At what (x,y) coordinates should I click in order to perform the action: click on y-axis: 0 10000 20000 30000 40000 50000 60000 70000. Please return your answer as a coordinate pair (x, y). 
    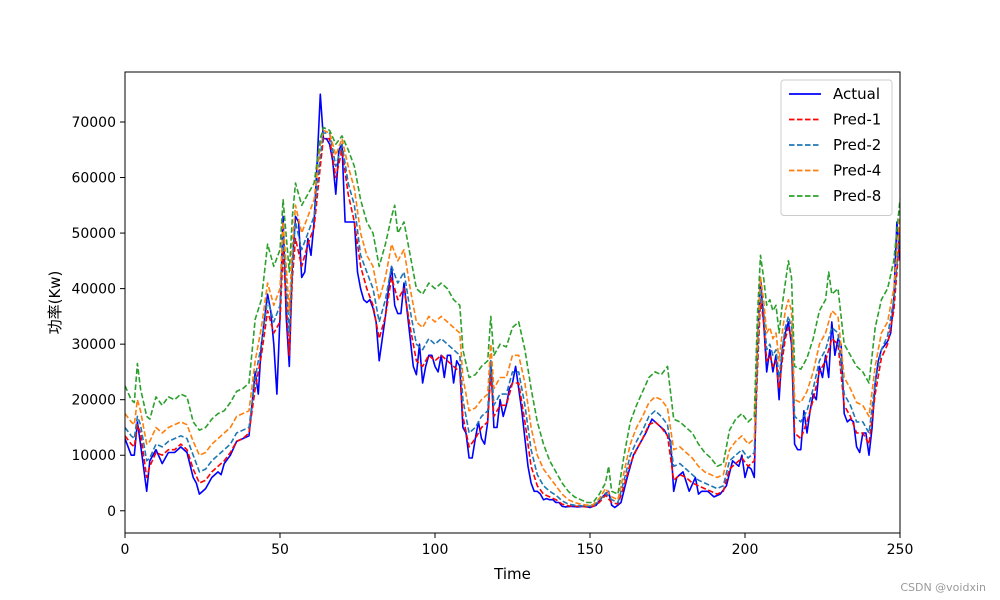
    Looking at the image, I should click on (98, 317).